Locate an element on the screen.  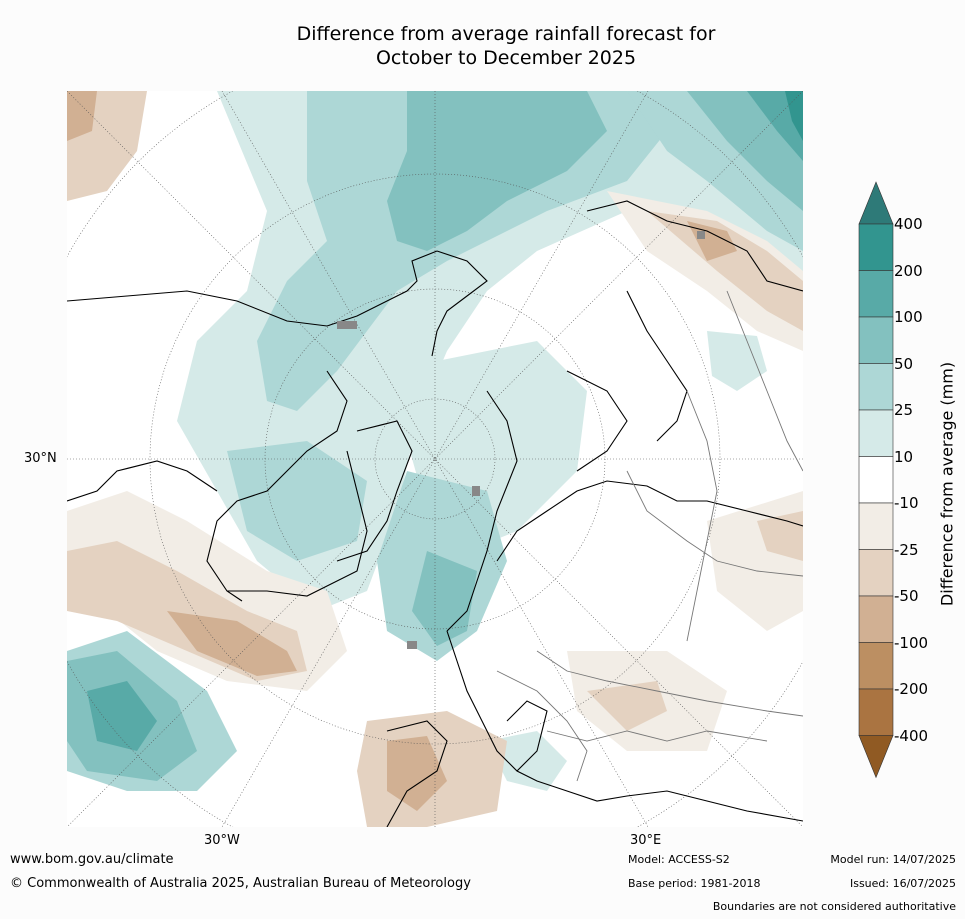
colorbar-tick-label: 25 is located at coordinates (904, 410).